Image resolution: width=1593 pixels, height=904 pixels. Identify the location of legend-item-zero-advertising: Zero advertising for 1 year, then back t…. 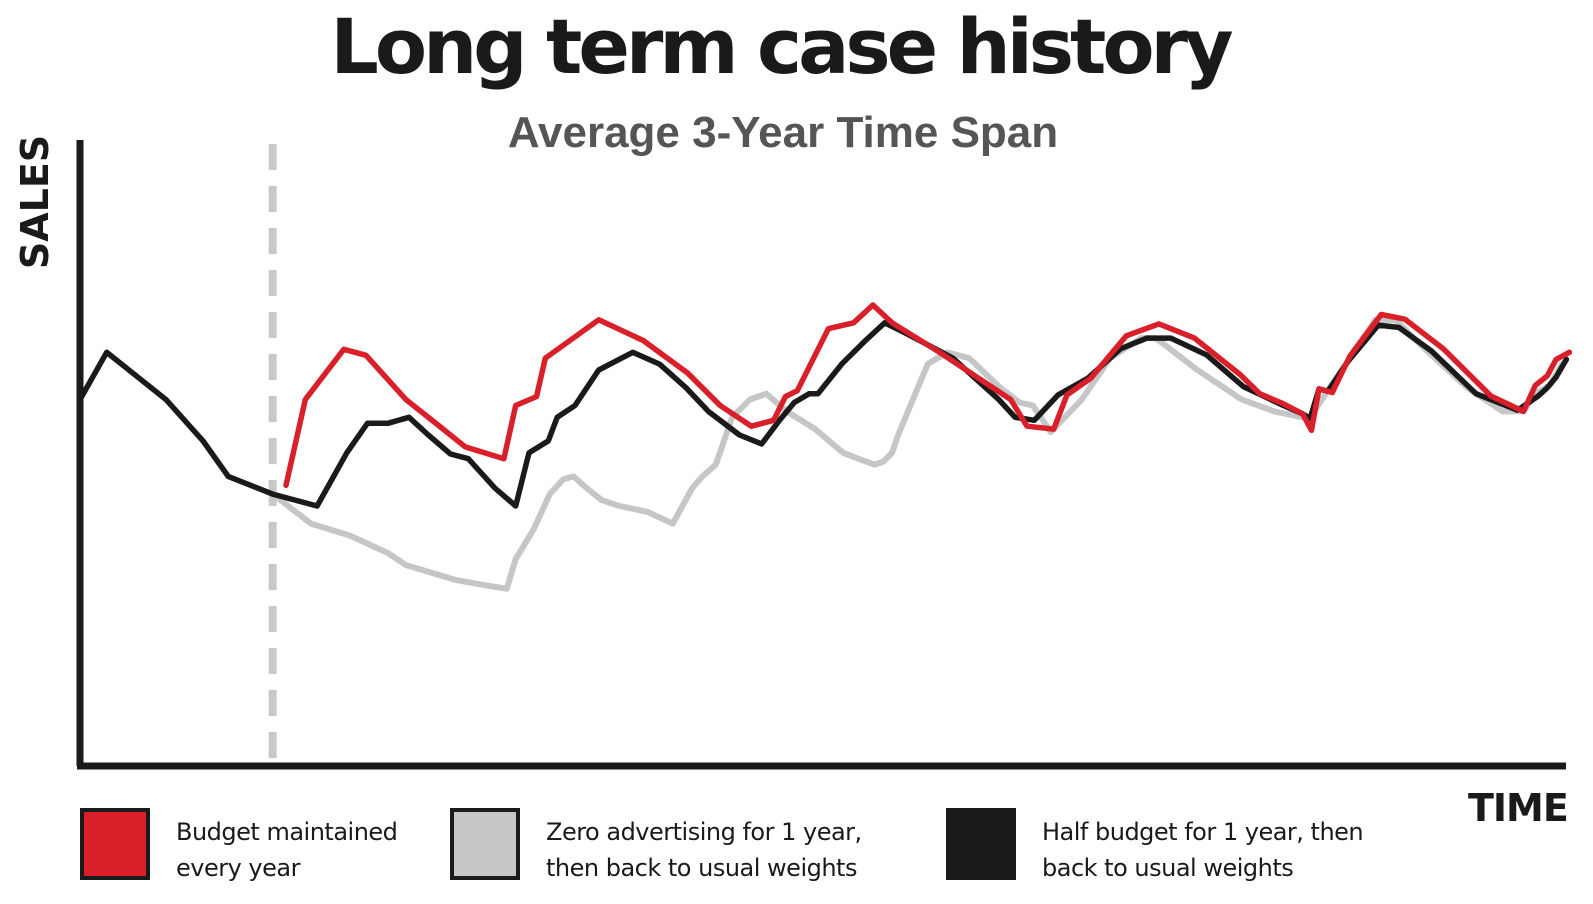
(665, 848).